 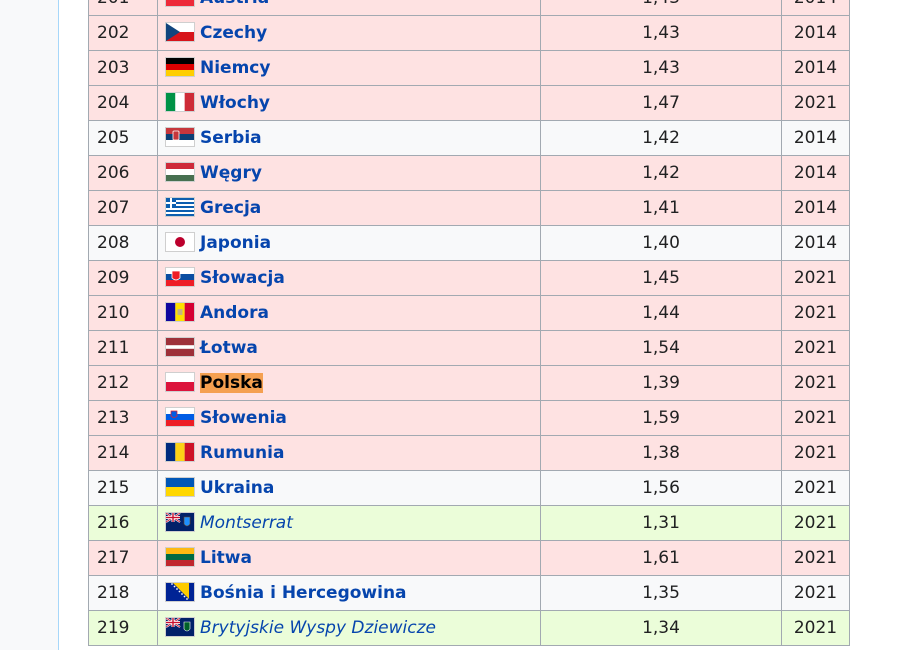 What do you see at coordinates (180, 487) in the screenshot?
I see `ukraine-flag-icon` at bounding box center [180, 487].